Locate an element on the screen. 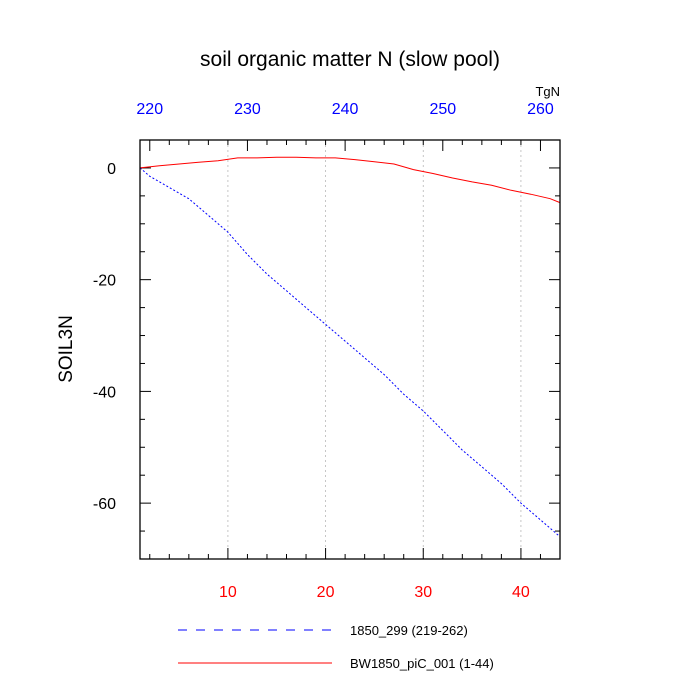 Image resolution: width=700 pixels, height=700 pixels. x-top-tick-label: 250 is located at coordinates (442, 109).